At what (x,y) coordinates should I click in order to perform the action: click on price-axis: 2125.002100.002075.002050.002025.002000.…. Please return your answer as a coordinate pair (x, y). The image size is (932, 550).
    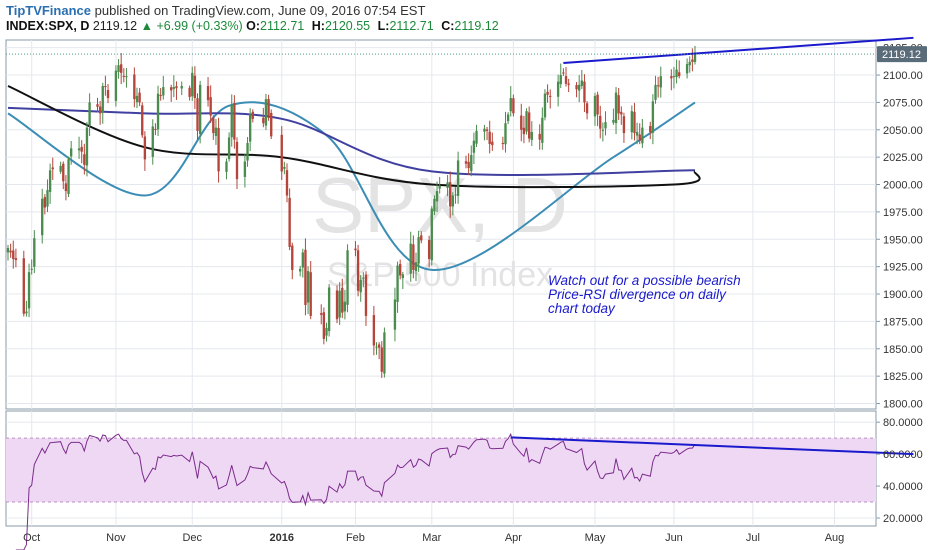
    Looking at the image, I should click on (899, 227).